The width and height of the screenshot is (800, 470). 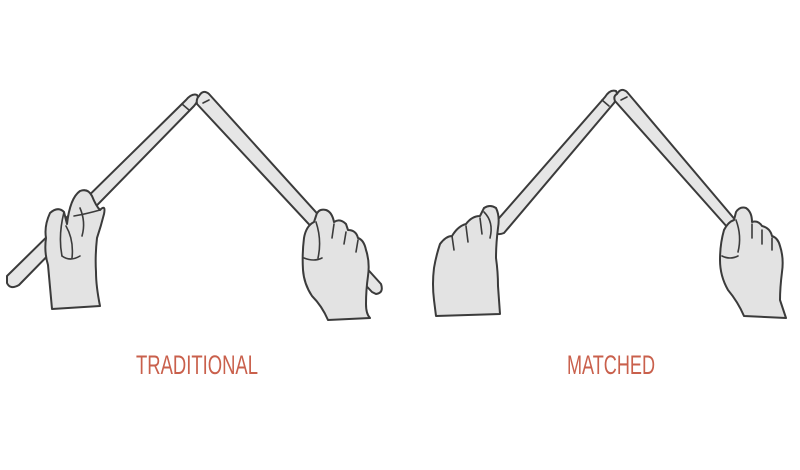 I want to click on matched-right-drumstick, so click(x=676, y=160).